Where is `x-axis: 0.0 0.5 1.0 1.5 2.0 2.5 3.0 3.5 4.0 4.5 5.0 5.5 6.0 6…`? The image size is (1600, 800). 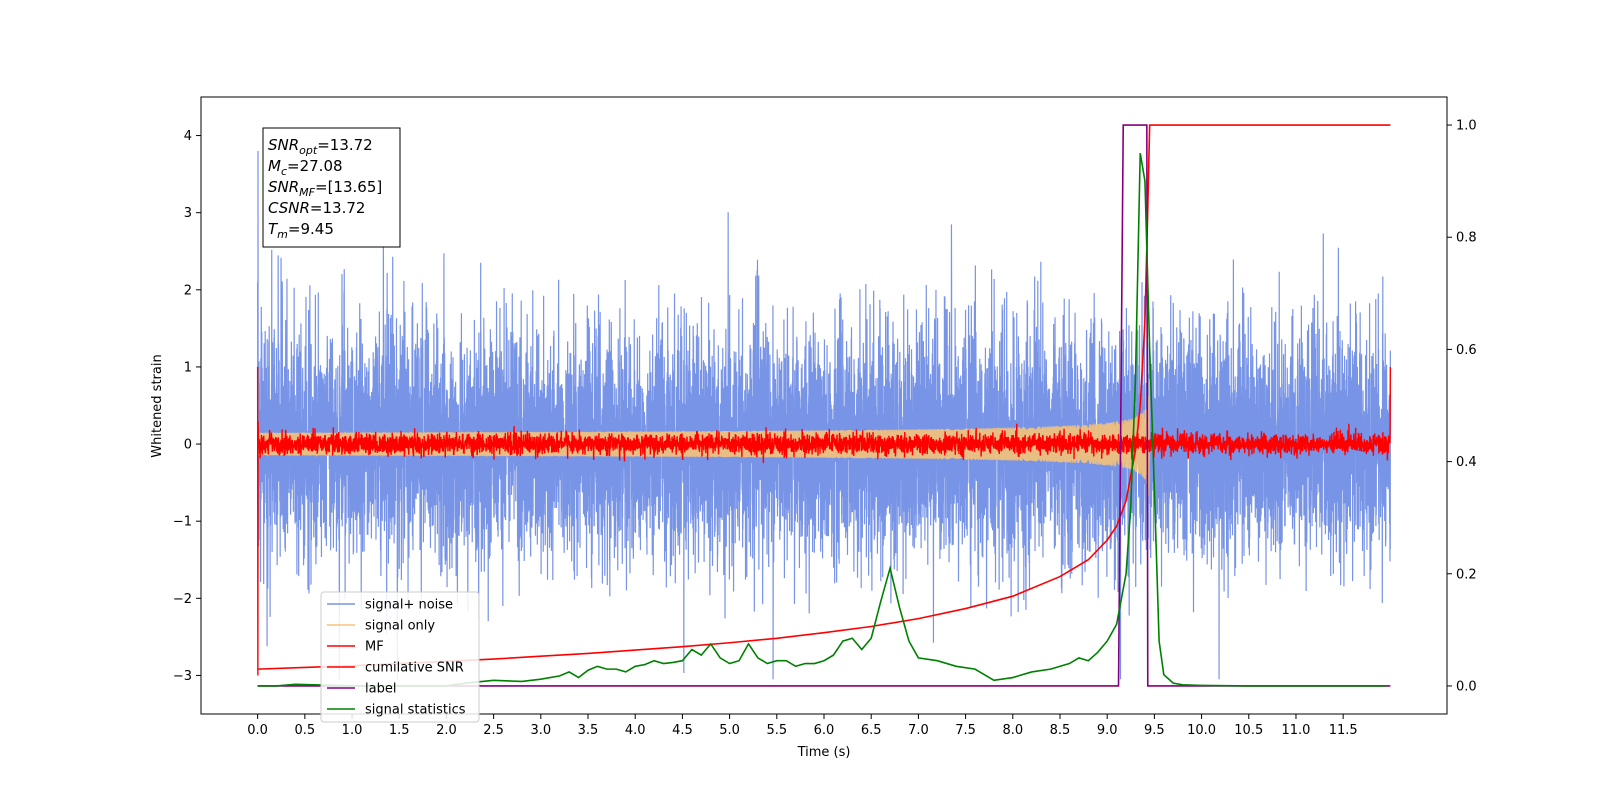 x-axis: 0.0 0.5 1.0 1.5 2.0 2.5 3.0 3.5 4.0 4.5 5.0 5.5 6.0 6… is located at coordinates (802, 726).